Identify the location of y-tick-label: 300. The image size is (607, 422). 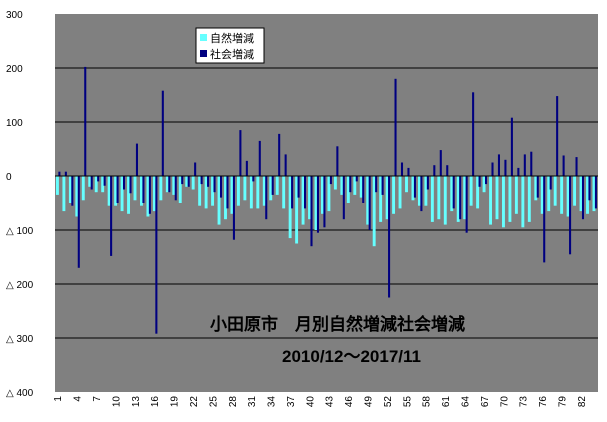
(14, 15).